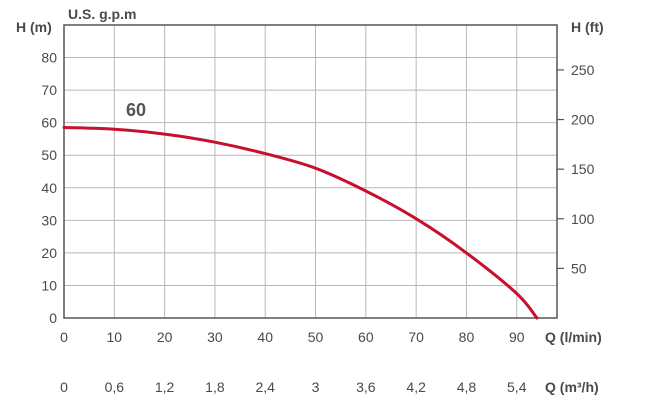  Describe the element at coordinates (292, 337) in the screenshot. I see `x-tick-labels: 0 10 20 30 40 50 60 70 80 90` at that location.